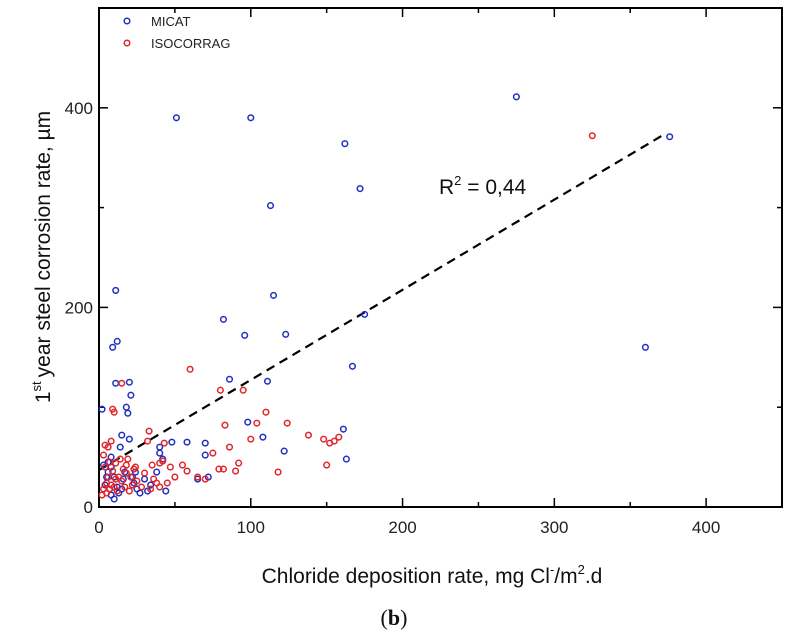 The width and height of the screenshot is (791, 638). Describe the element at coordinates (581, 569) in the screenshot. I see `x-axis-label-sup2: 2` at that location.